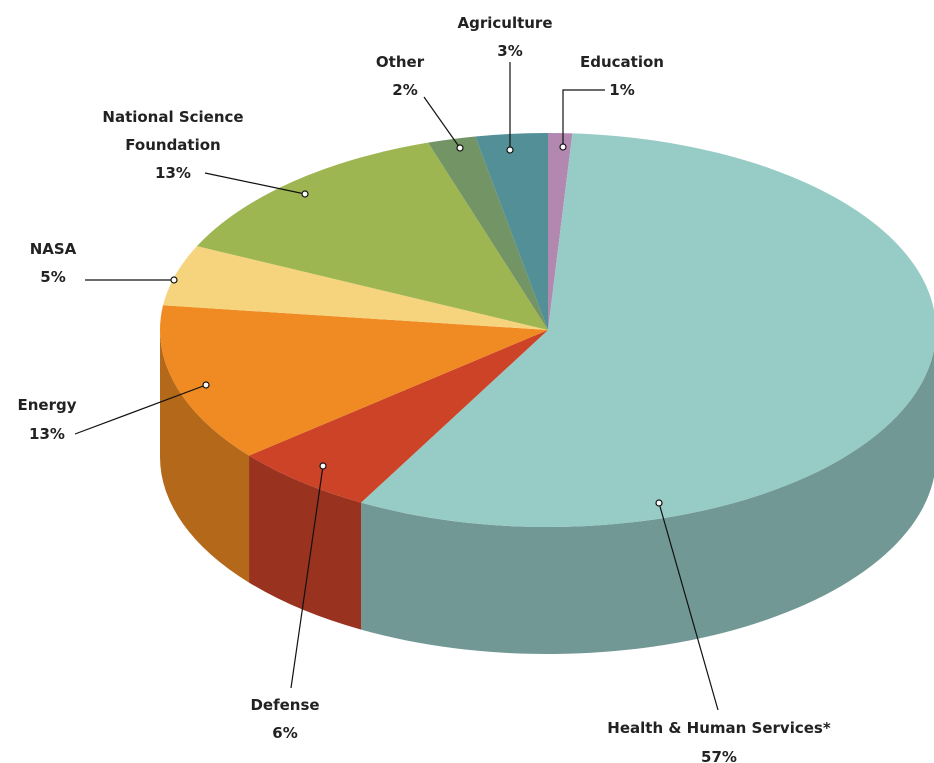  Describe the element at coordinates (622, 62) in the screenshot. I see `label: Education` at that location.